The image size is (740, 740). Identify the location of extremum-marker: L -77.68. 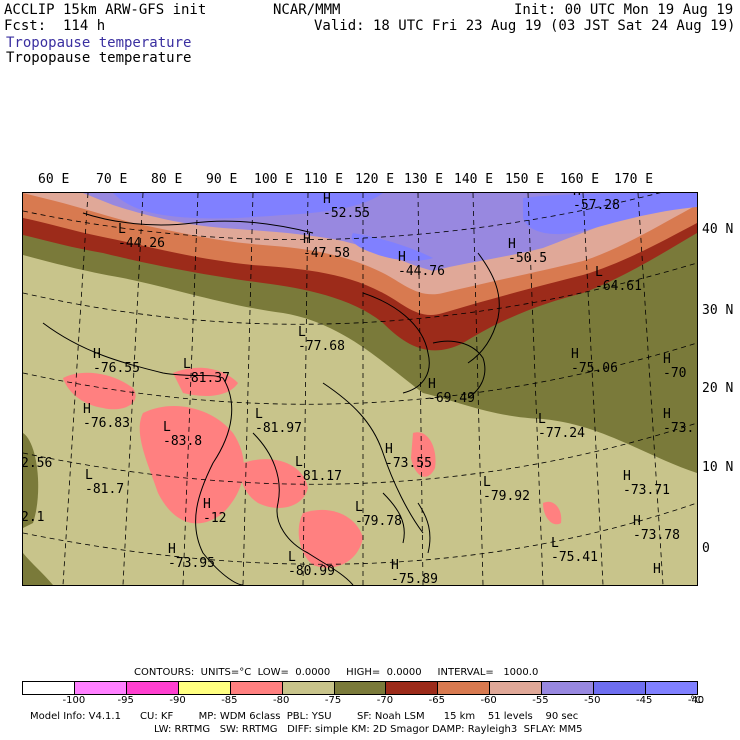
(321, 339).